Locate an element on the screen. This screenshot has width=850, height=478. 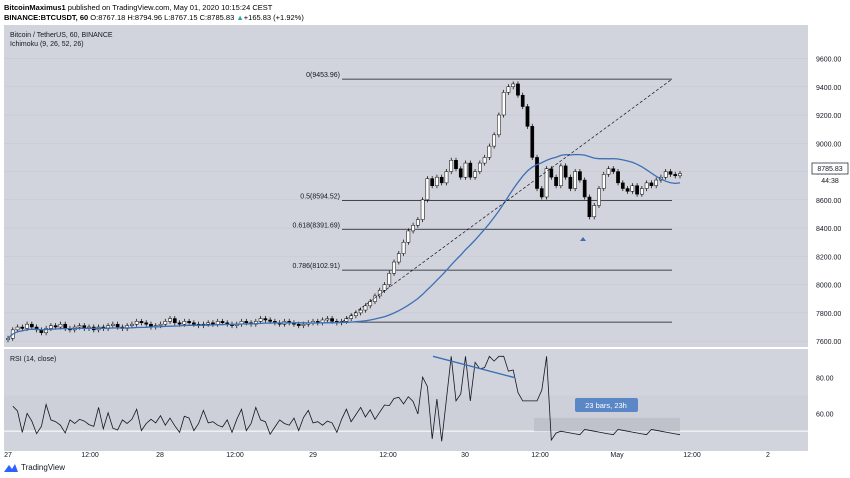
fib-level-label: 0.5(8594.52) is located at coordinates (320, 197).